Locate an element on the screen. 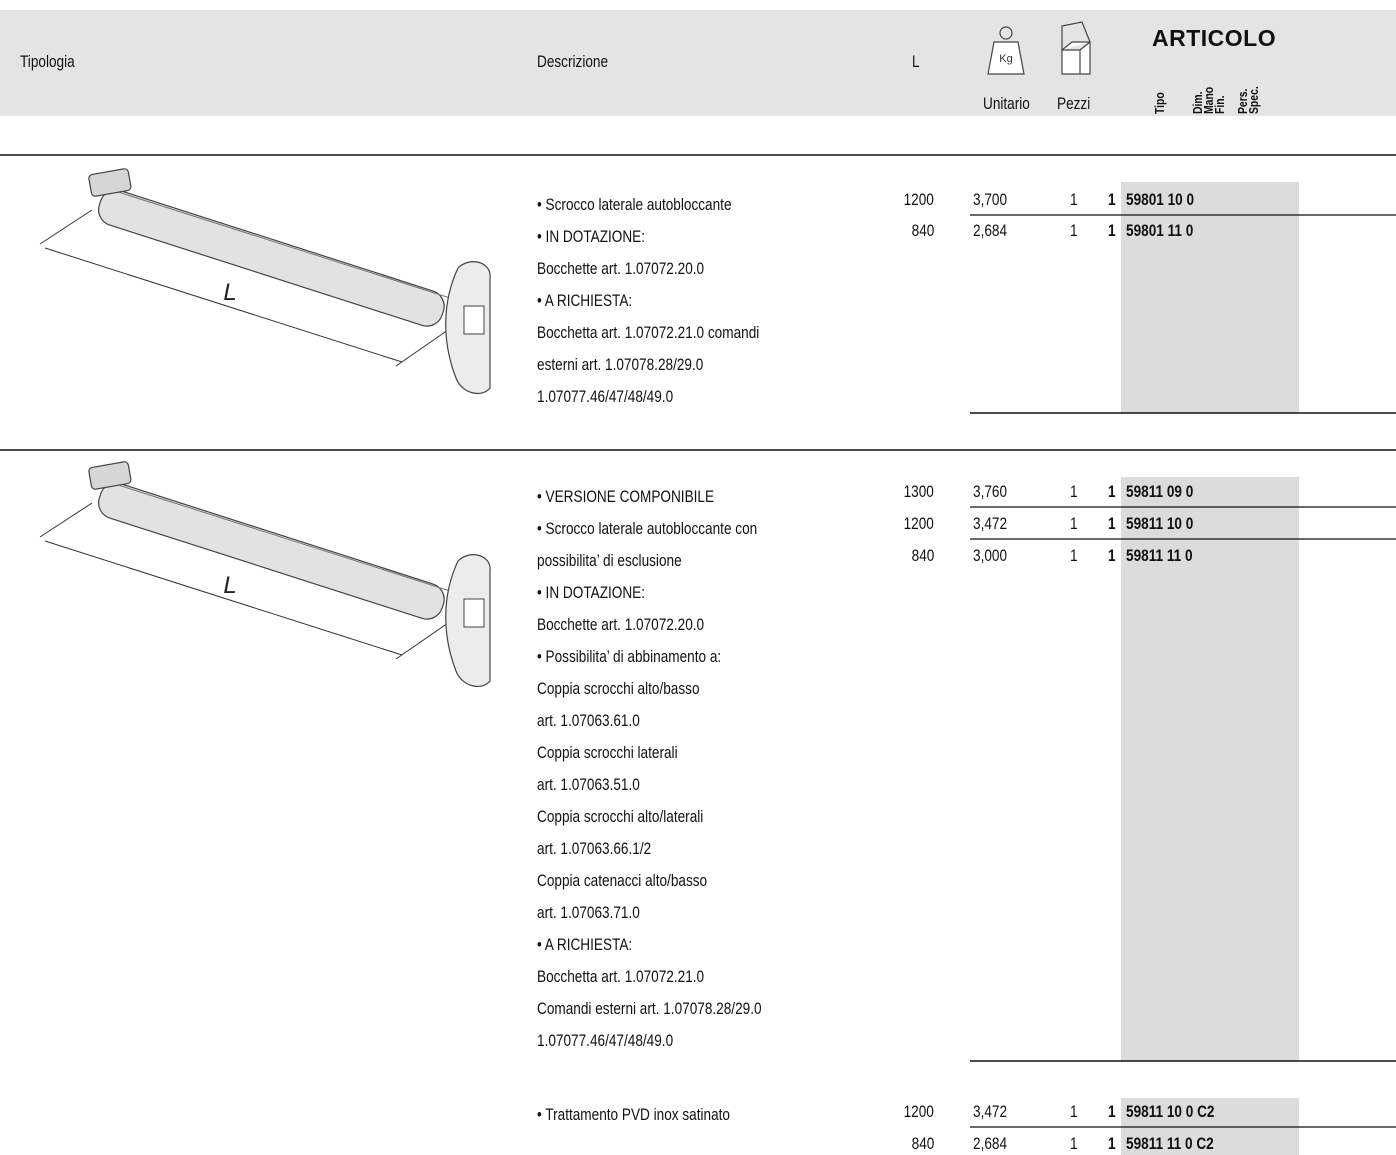 The image size is (1396, 1155). article-code: 59801 11 0 is located at coordinates (1160, 230).